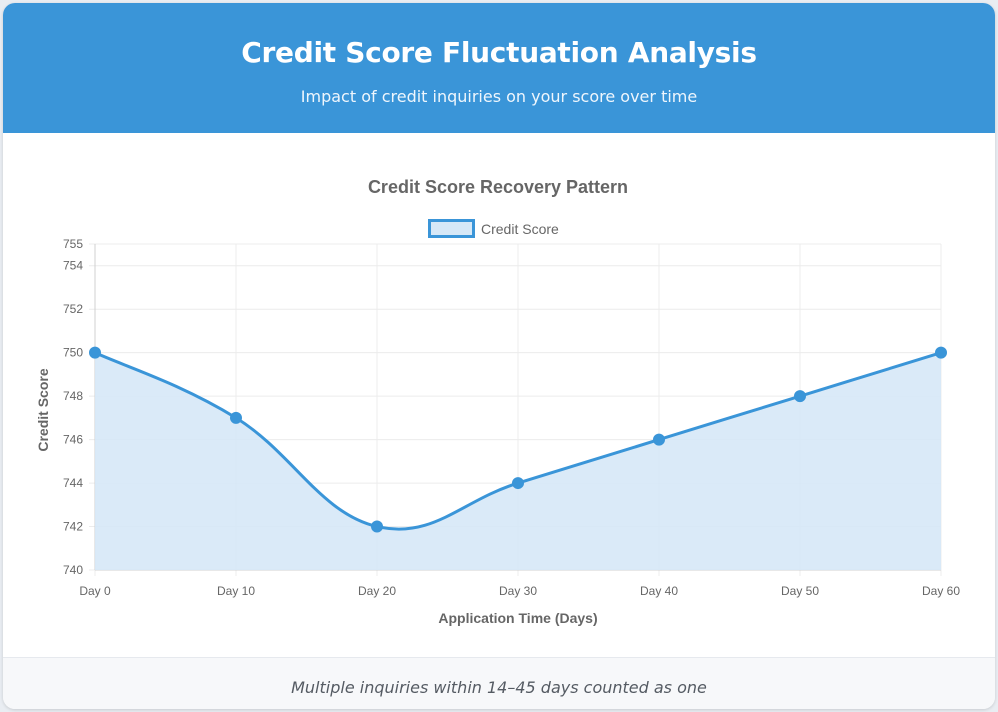 This screenshot has height=712, width=998. Describe the element at coordinates (73, 527) in the screenshot. I see `y-tick-label: 742` at that location.